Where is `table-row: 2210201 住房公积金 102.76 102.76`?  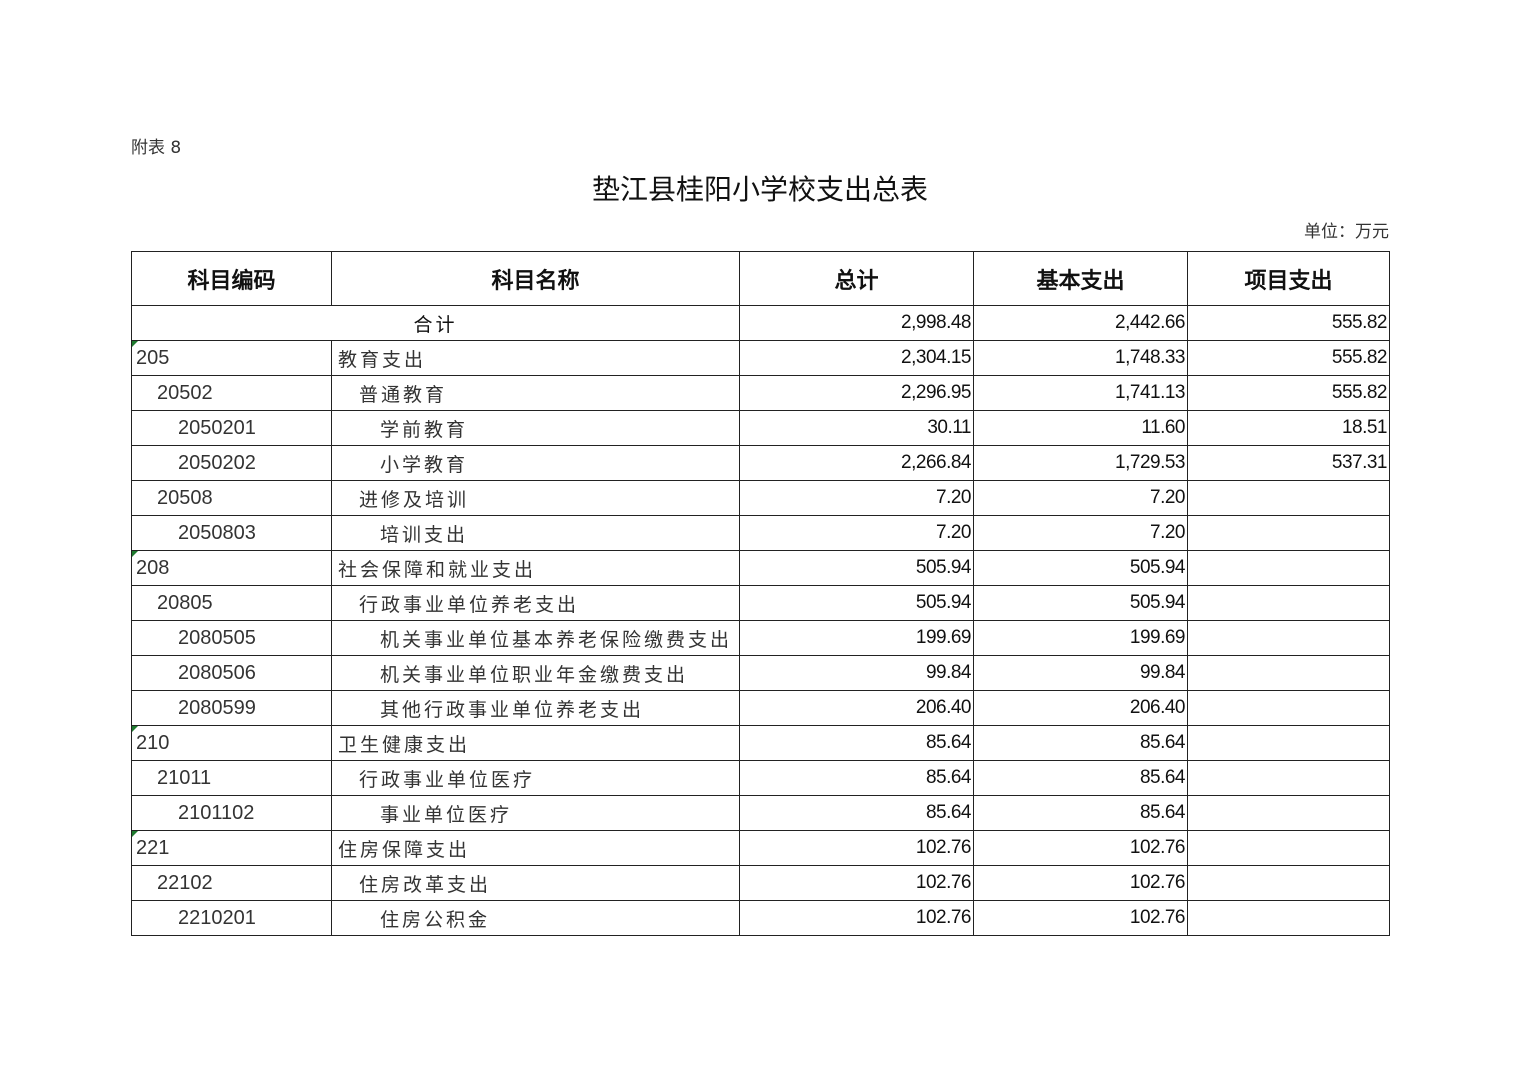
table-row: 2210201 住房公积金 102.76 102.76 is located at coordinates (760, 918).